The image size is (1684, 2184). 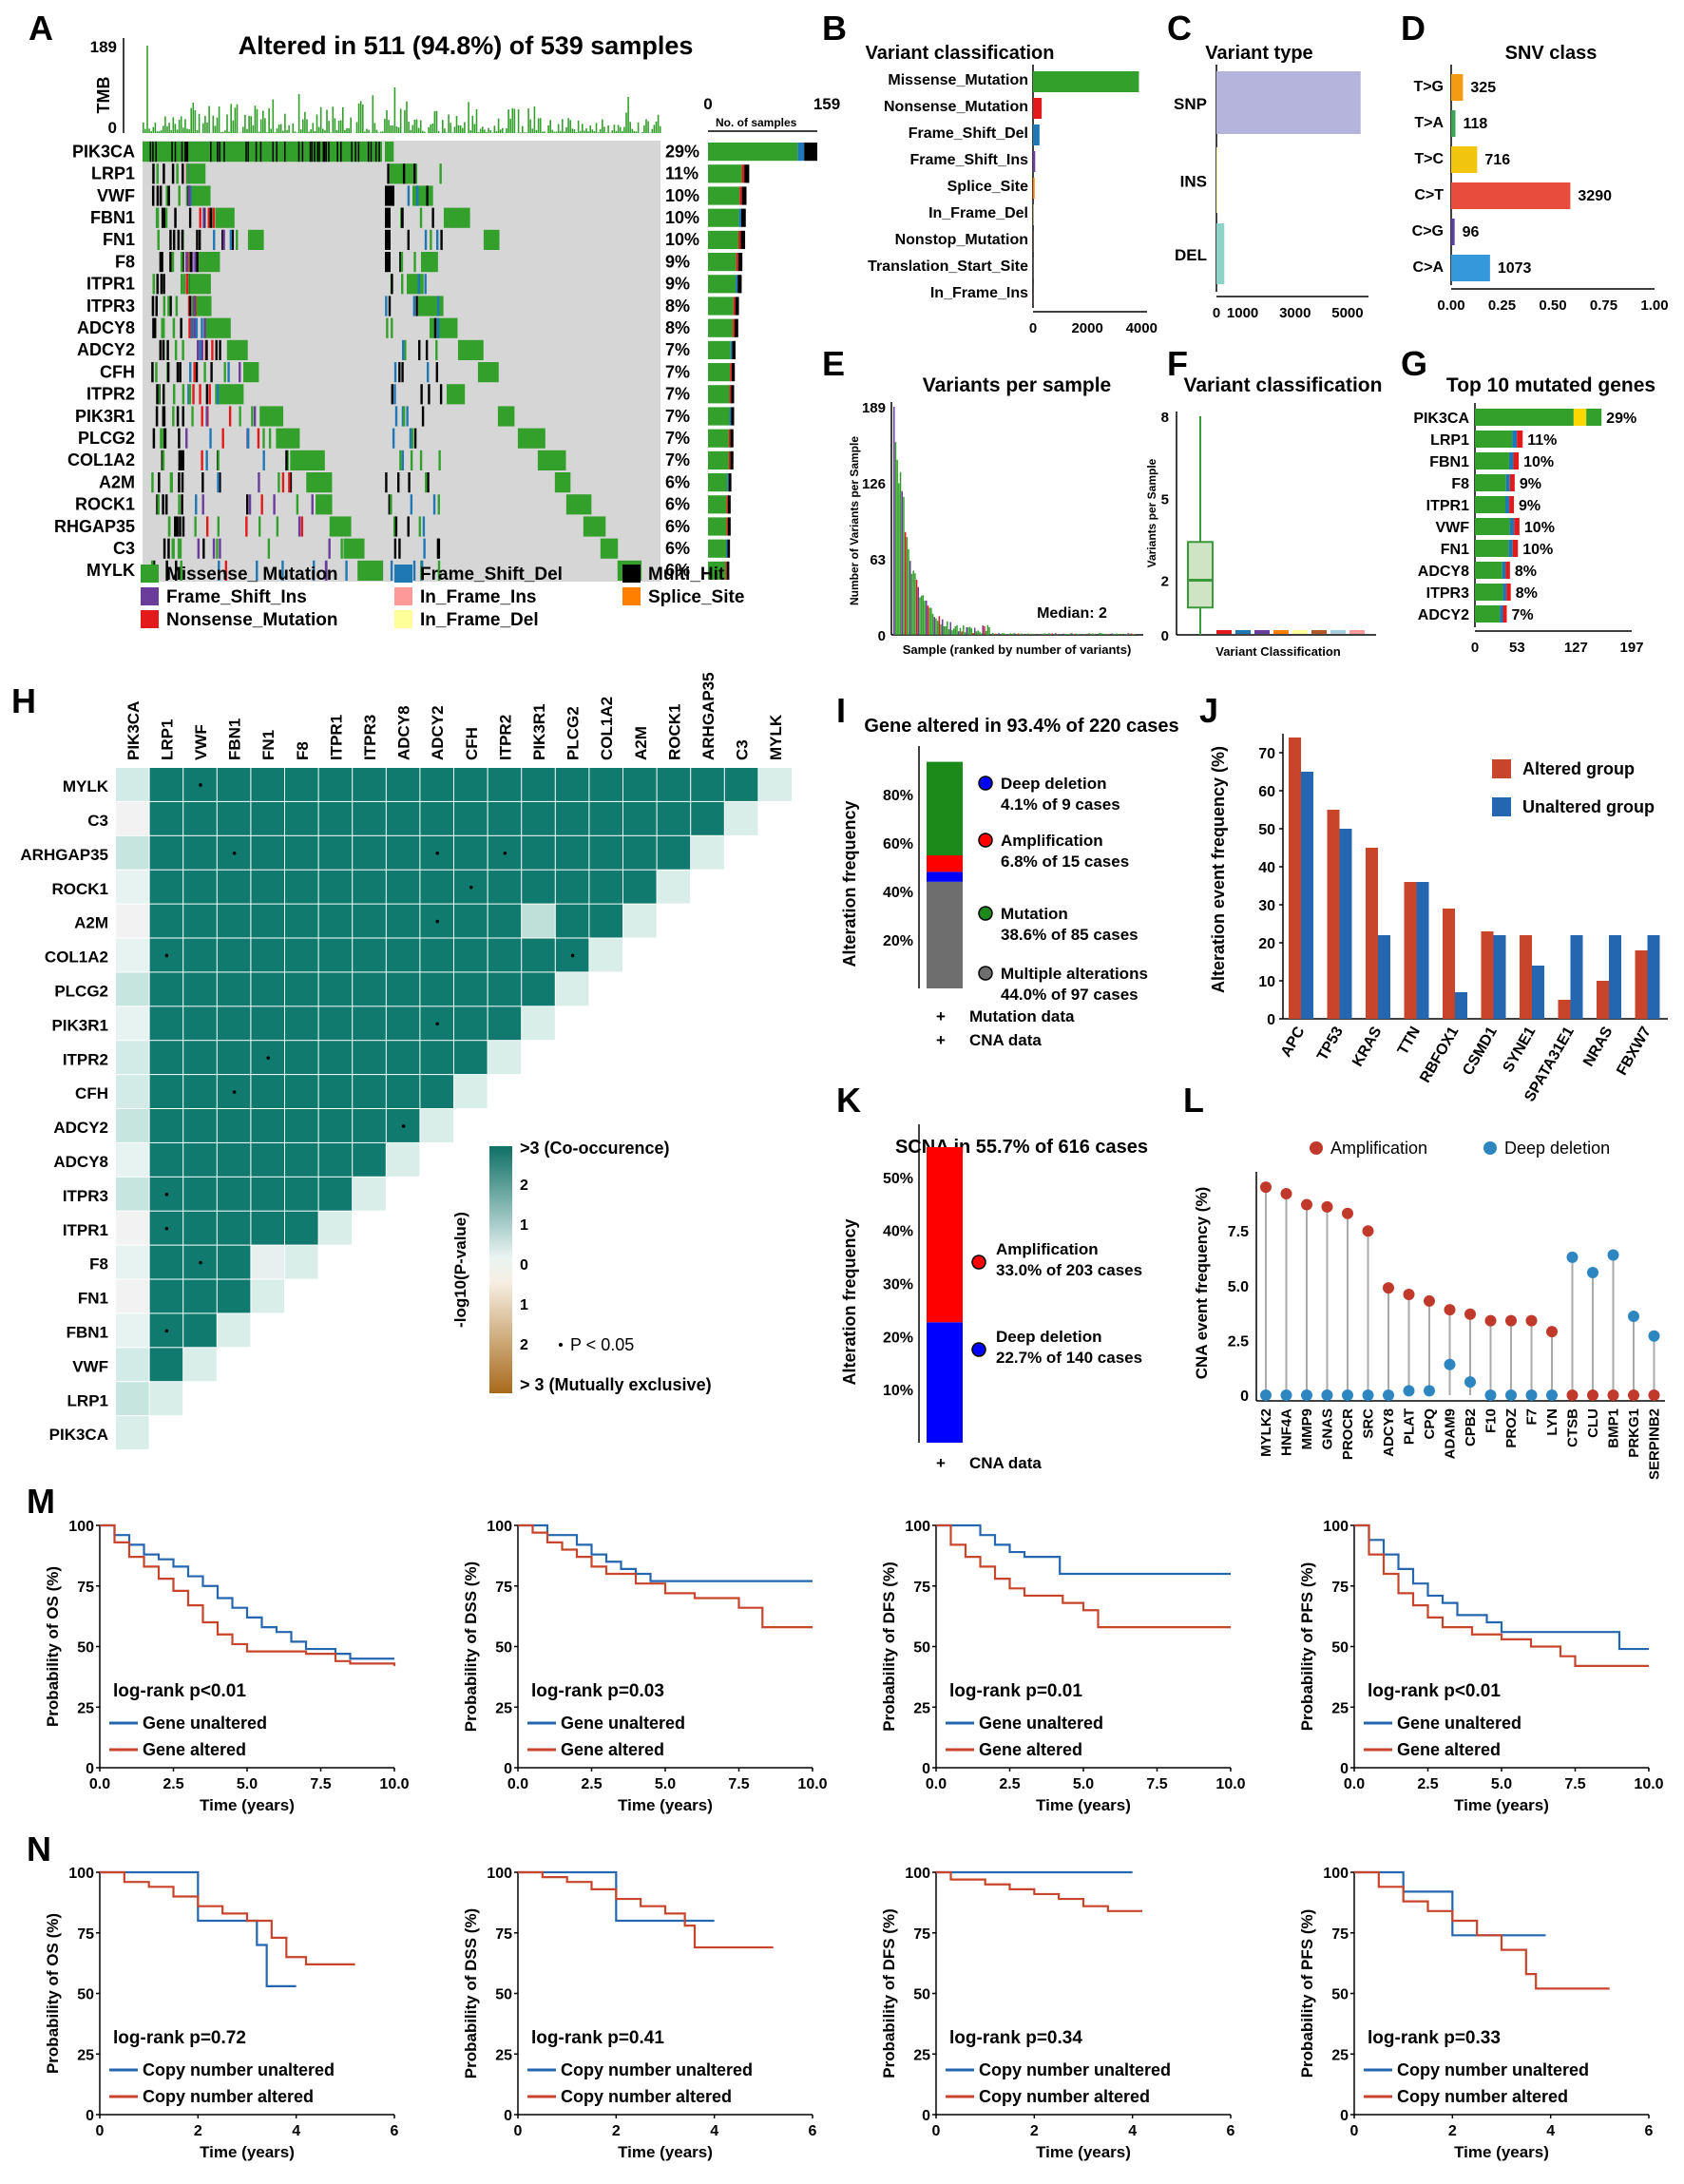 What do you see at coordinates (81, 1874) in the screenshot?
I see `km-ytick: 100` at bounding box center [81, 1874].